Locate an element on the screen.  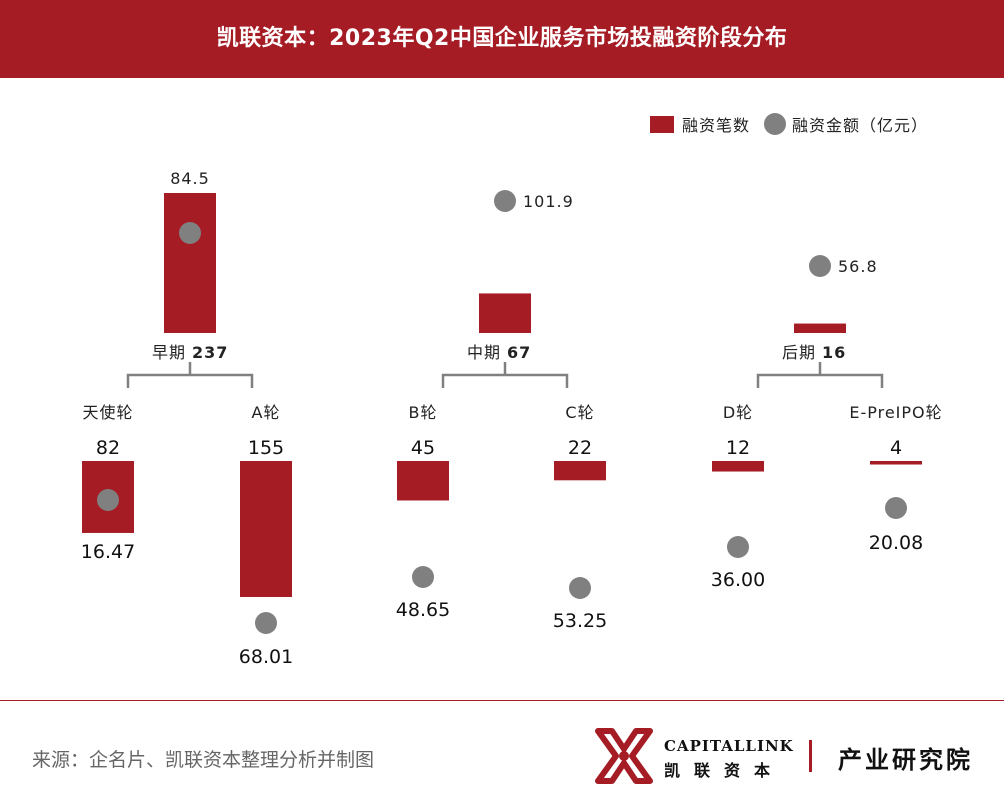
stage-0-count-label: 237 is located at coordinates (210, 352).